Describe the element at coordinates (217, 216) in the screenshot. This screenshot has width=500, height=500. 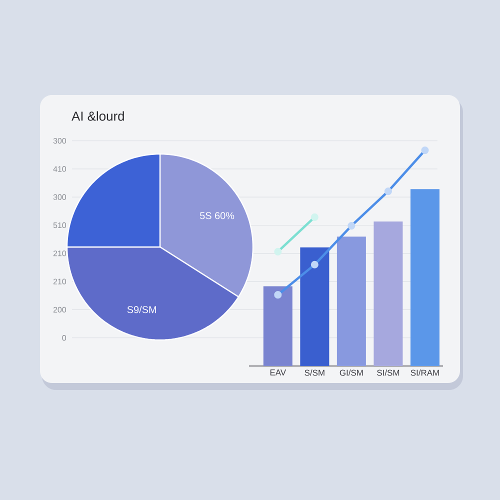
I see `slice-label: 5S 60%` at that location.